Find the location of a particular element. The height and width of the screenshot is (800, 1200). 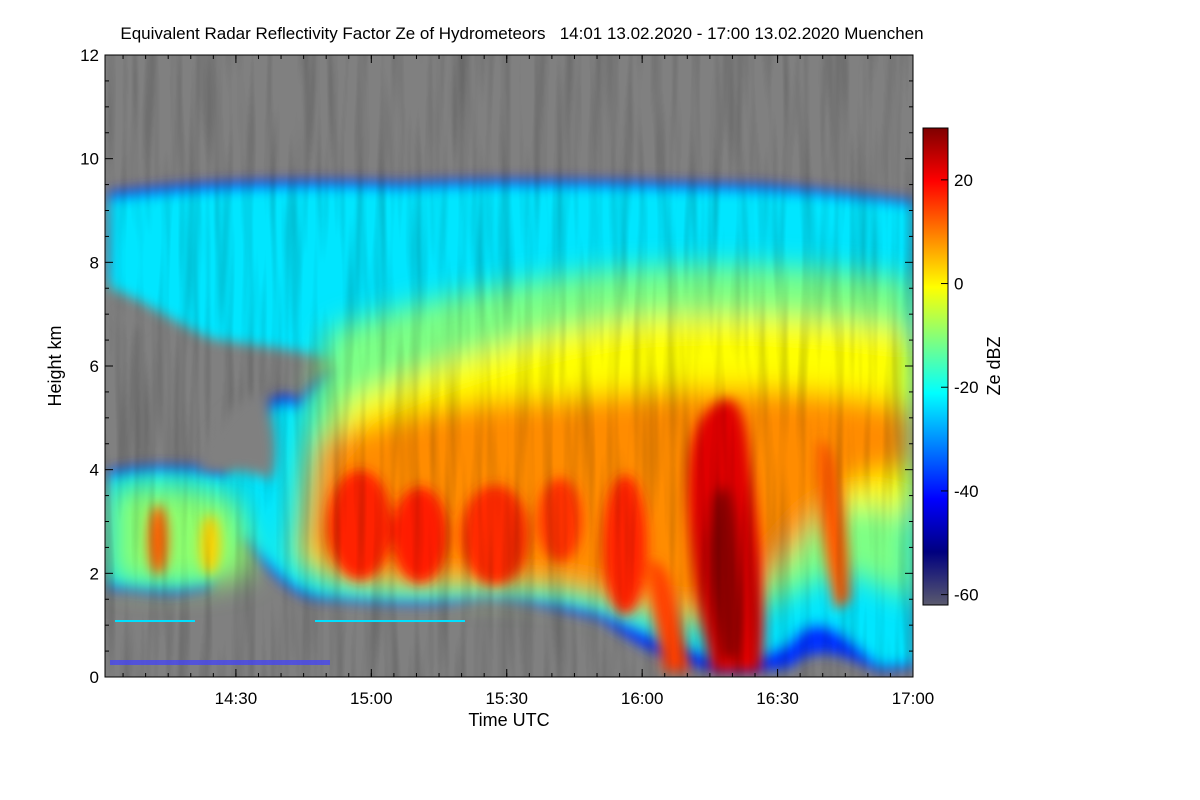

y-axis-label: Height km is located at coordinates (55, 365).